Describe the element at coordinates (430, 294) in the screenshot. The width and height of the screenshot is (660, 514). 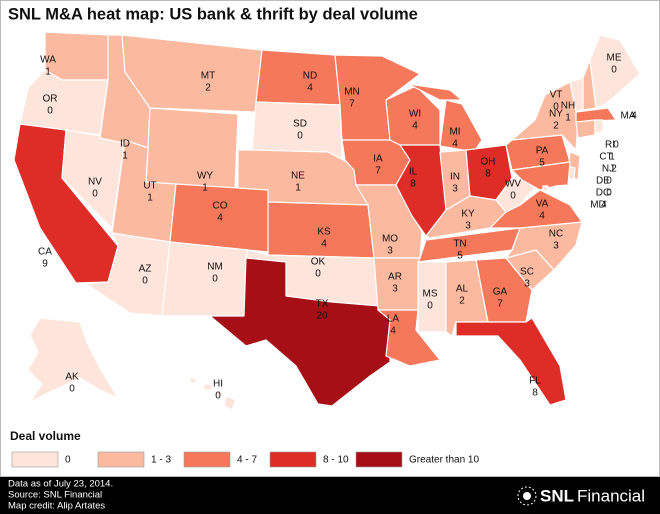
I see `state-abbr: MS` at that location.